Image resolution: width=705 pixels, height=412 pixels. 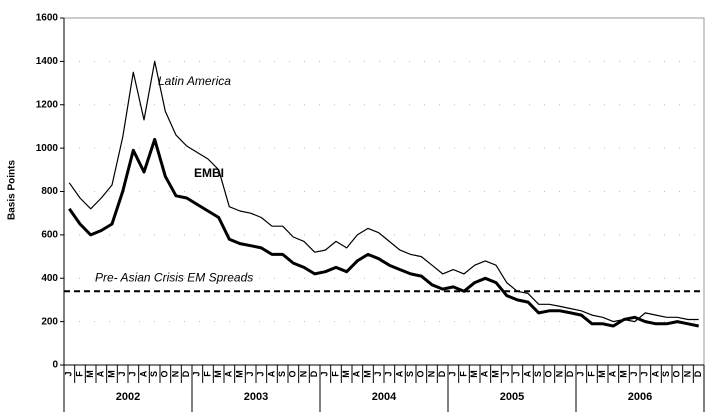 What do you see at coordinates (49, 191) in the screenshot?
I see `y-tick-label: 800` at bounding box center [49, 191].